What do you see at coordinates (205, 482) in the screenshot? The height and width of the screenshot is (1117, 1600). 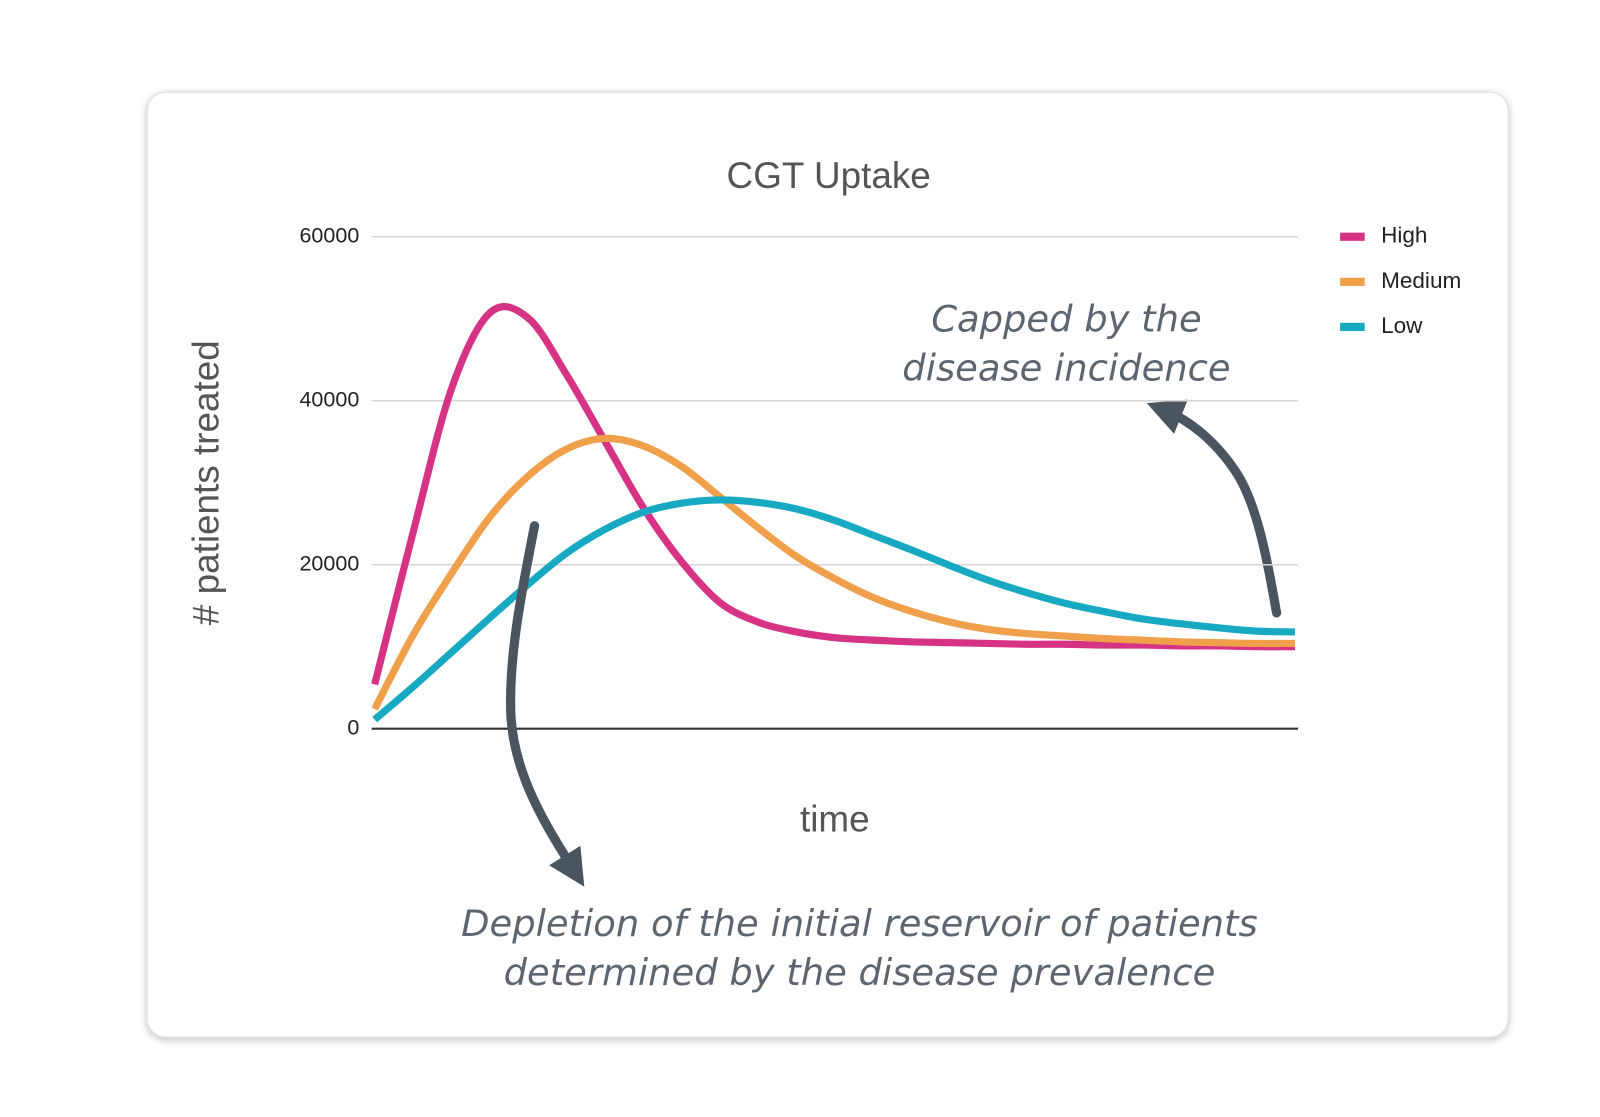 I see `y-axis-label: # patients treated` at bounding box center [205, 482].